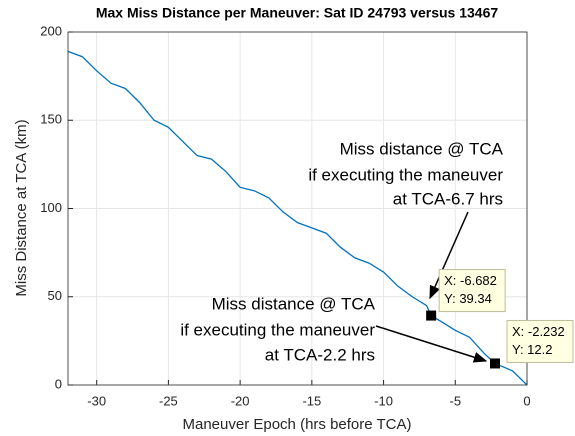  I want to click on x-tick-label: -5, so click(456, 400).